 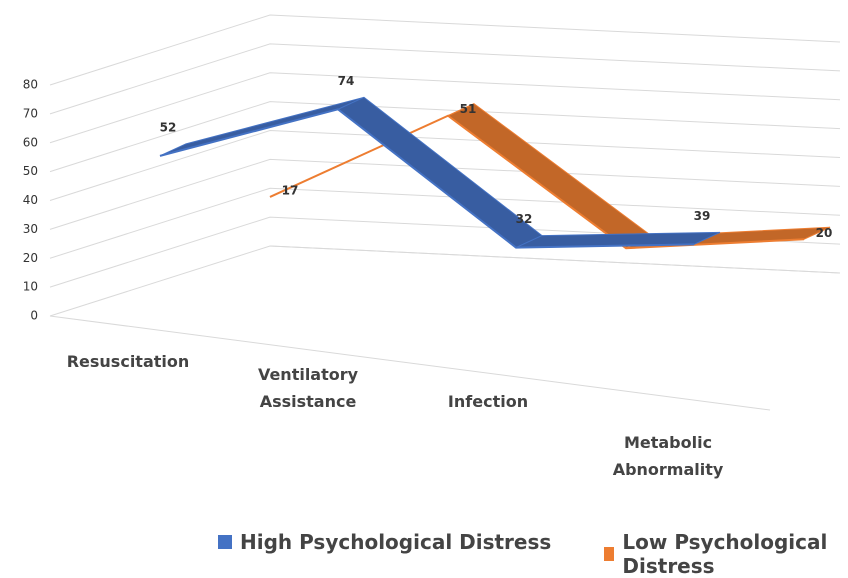 What do you see at coordinates (668, 456) in the screenshot?
I see `x-tick-label: Metabolic Abnormality` at bounding box center [668, 456].